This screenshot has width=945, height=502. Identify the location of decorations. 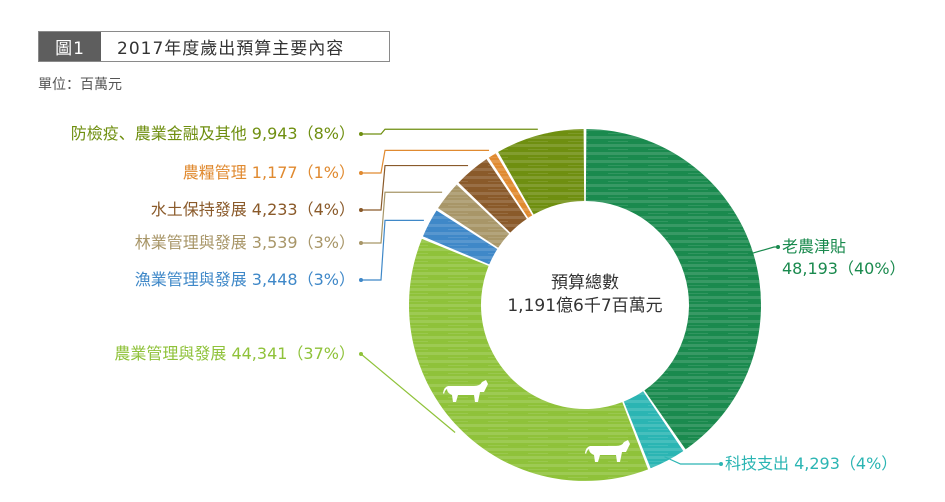
(536, 421).